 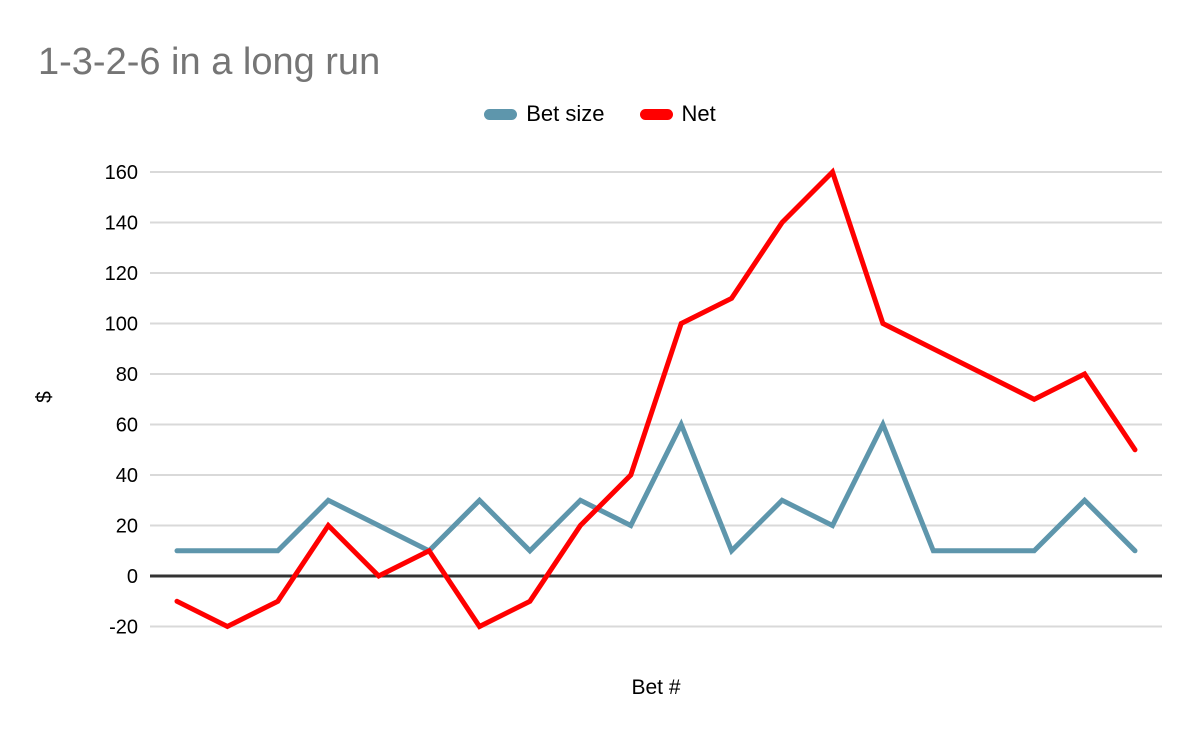 I want to click on net-swatch-icon, so click(x=656, y=114).